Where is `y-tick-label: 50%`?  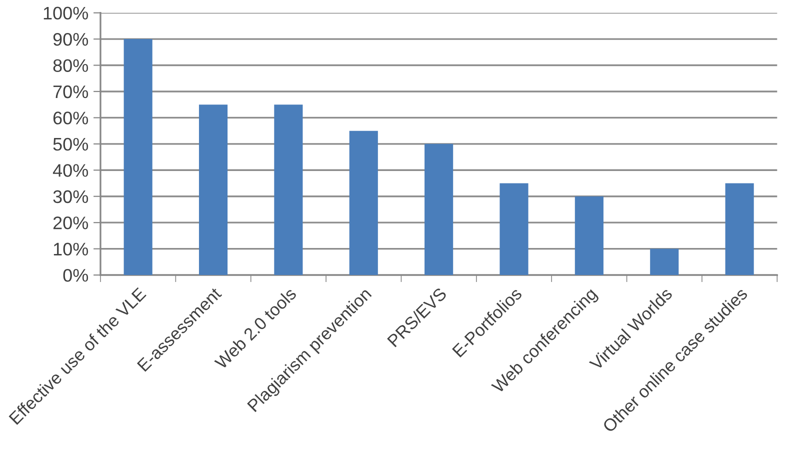 y-tick-label: 50% is located at coordinates (70, 144).